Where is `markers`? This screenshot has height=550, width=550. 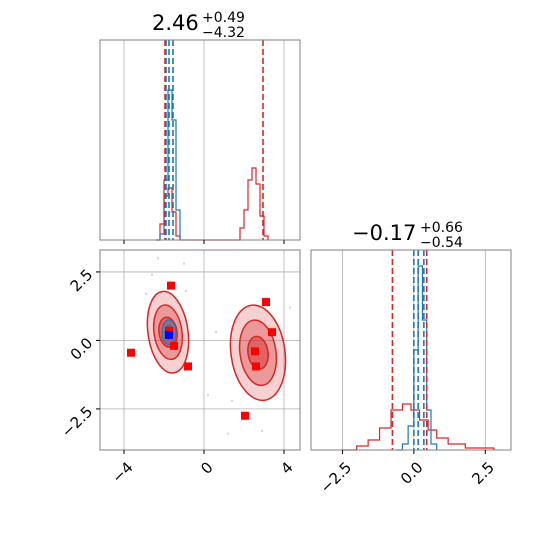 markers is located at coordinates (201, 350).